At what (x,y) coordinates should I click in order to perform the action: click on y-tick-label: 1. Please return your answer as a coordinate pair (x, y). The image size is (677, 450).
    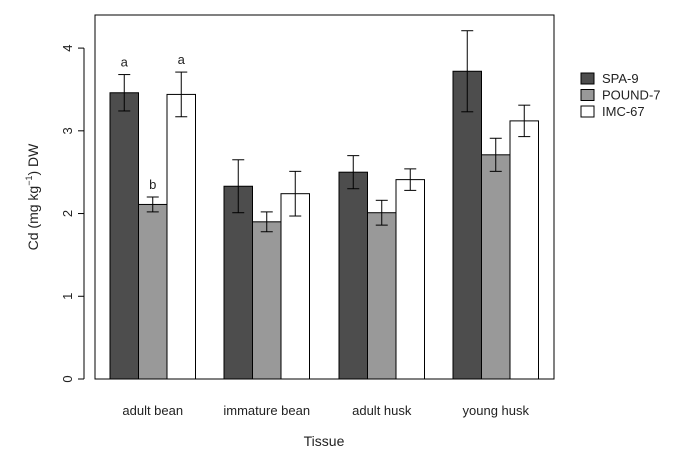
    Looking at the image, I should click on (67, 296).